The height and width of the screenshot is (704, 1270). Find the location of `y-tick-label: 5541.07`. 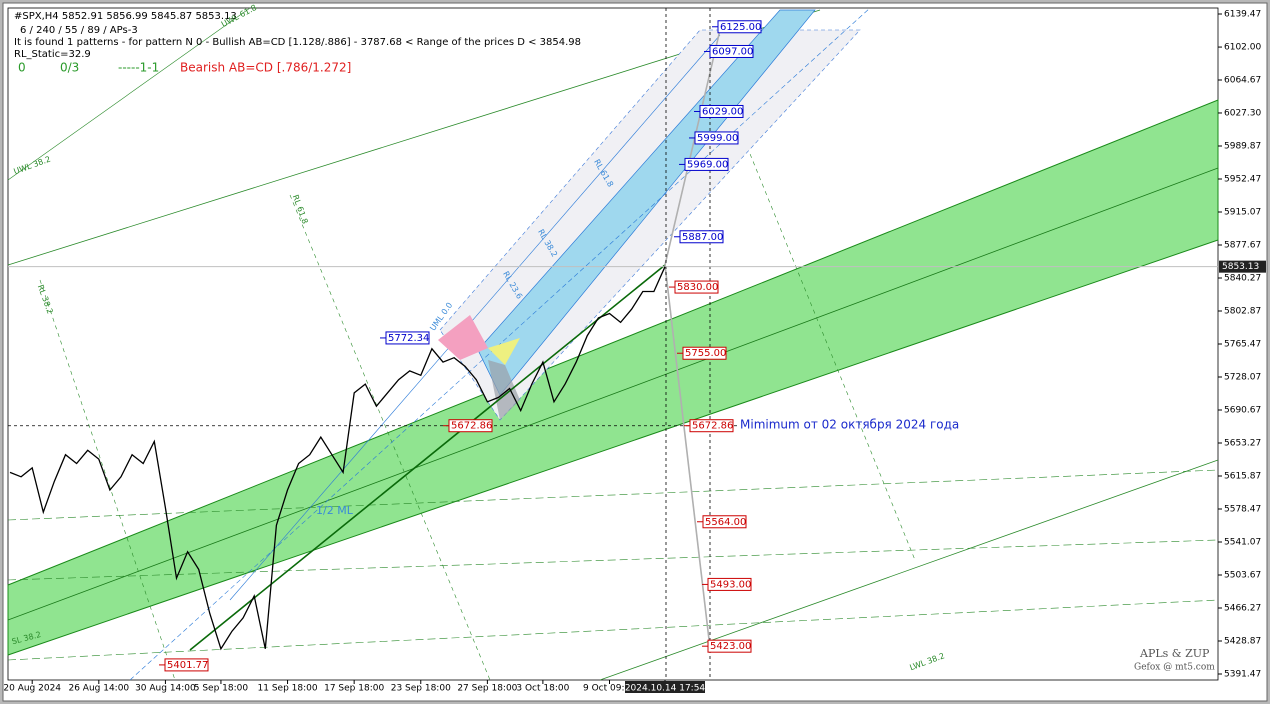

y-tick-label: 5541.07 is located at coordinates (1242, 543).